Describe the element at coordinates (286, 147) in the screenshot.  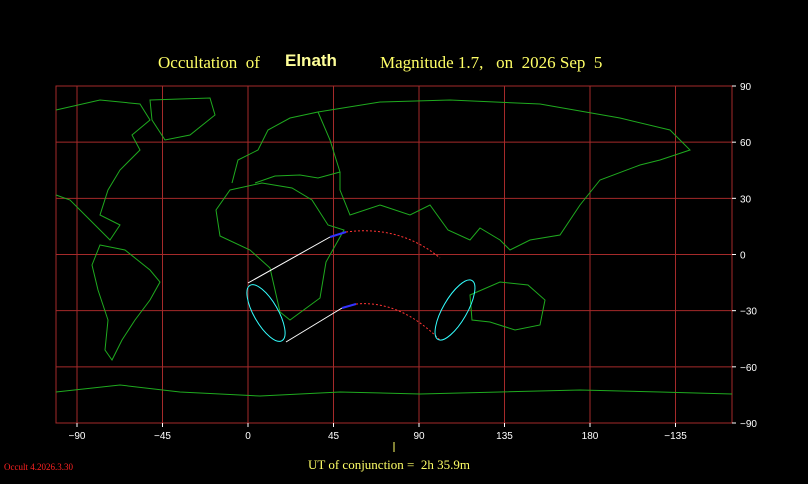
I see `europe` at that location.